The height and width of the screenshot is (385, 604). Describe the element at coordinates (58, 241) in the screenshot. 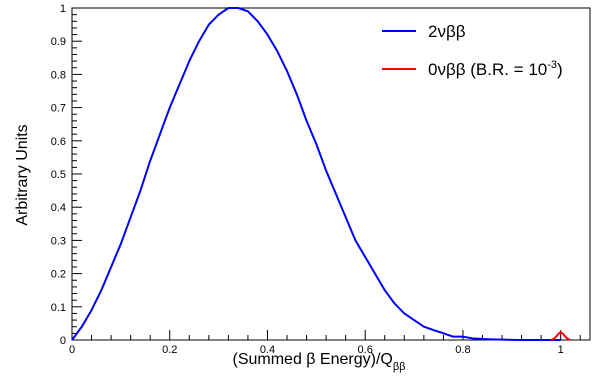

I see `y-tick-label: 0.3` at that location.